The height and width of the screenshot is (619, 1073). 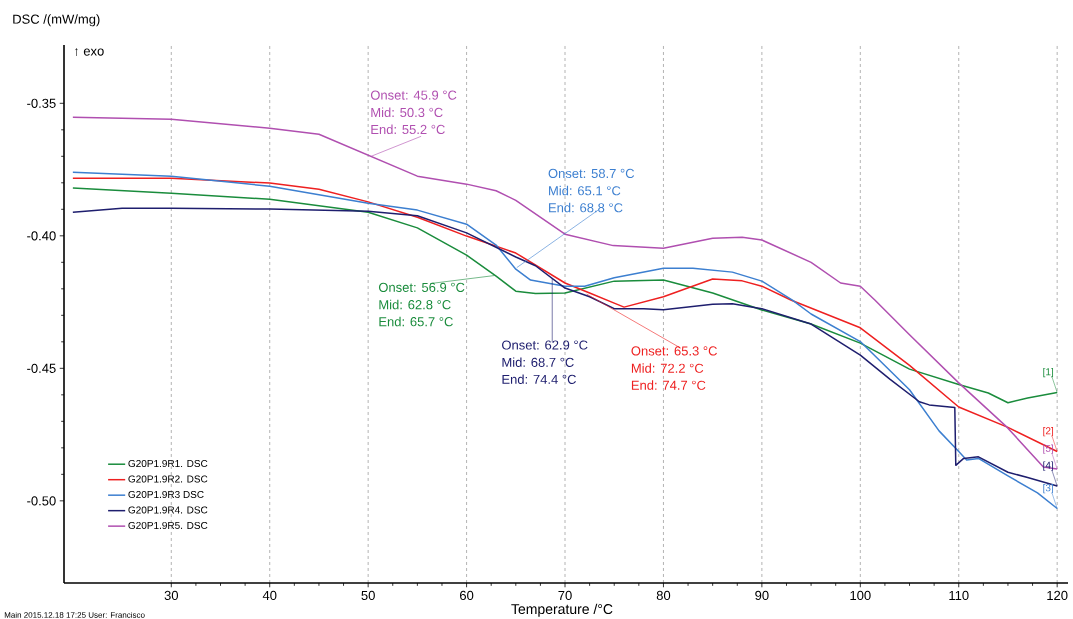 What do you see at coordinates (74, 614) in the screenshot?
I see `text: Main 2015.12.18 17:25 User: Francisco` at bounding box center [74, 614].